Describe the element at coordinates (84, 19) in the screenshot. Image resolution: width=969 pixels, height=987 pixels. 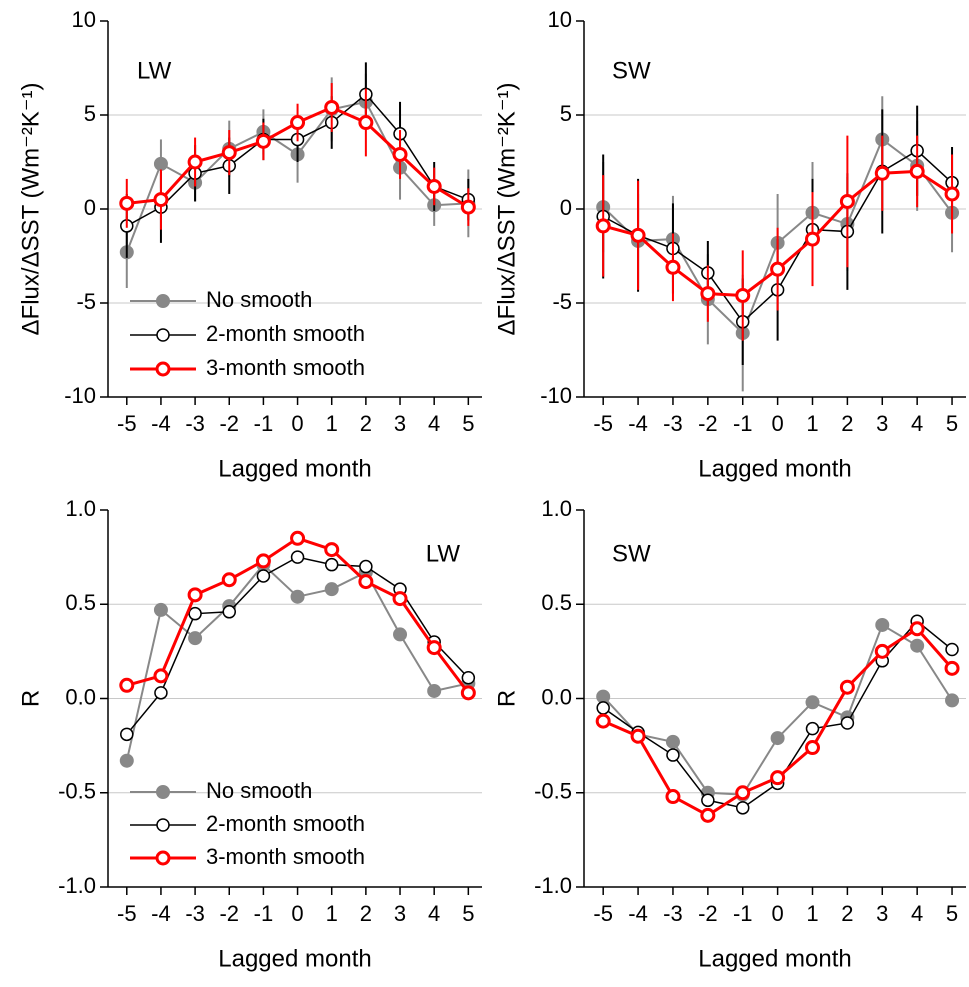
I see `y-tick-label: 10` at that location.